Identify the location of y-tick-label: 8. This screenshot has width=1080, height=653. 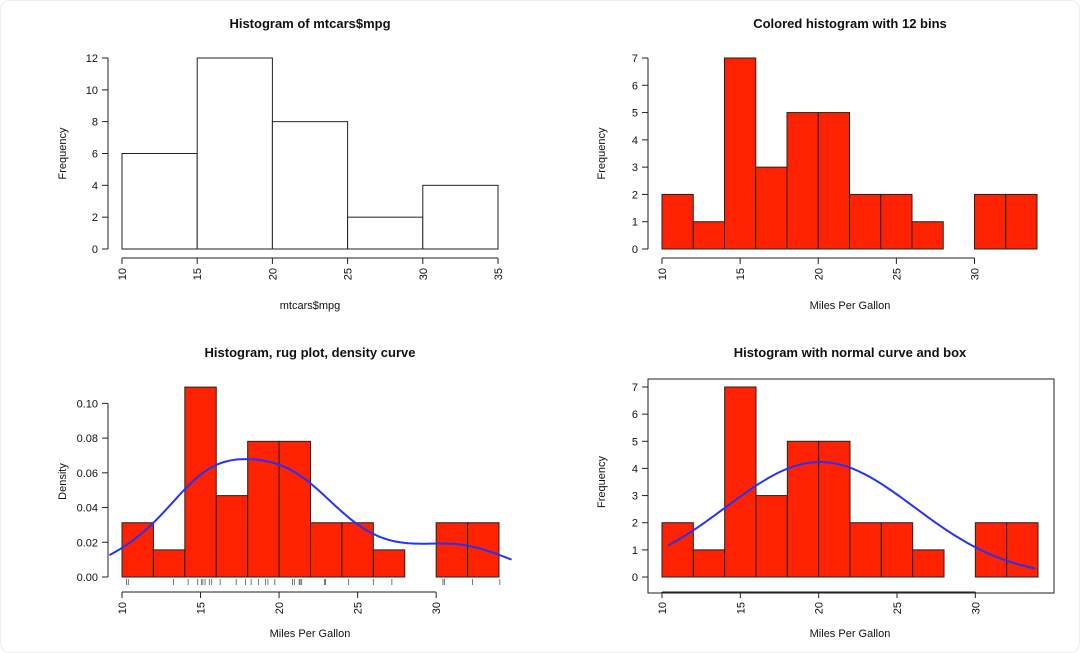
(95, 123).